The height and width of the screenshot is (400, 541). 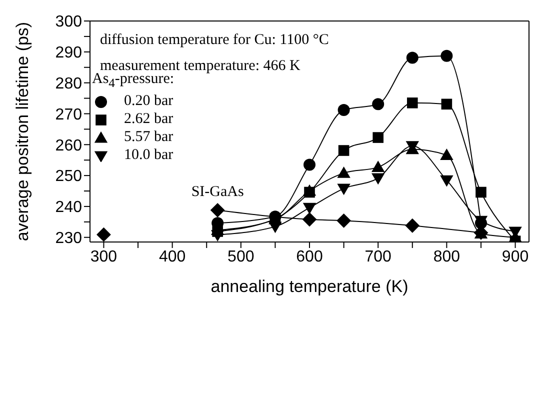 I want to click on x-tick-label: 700, so click(x=378, y=257).